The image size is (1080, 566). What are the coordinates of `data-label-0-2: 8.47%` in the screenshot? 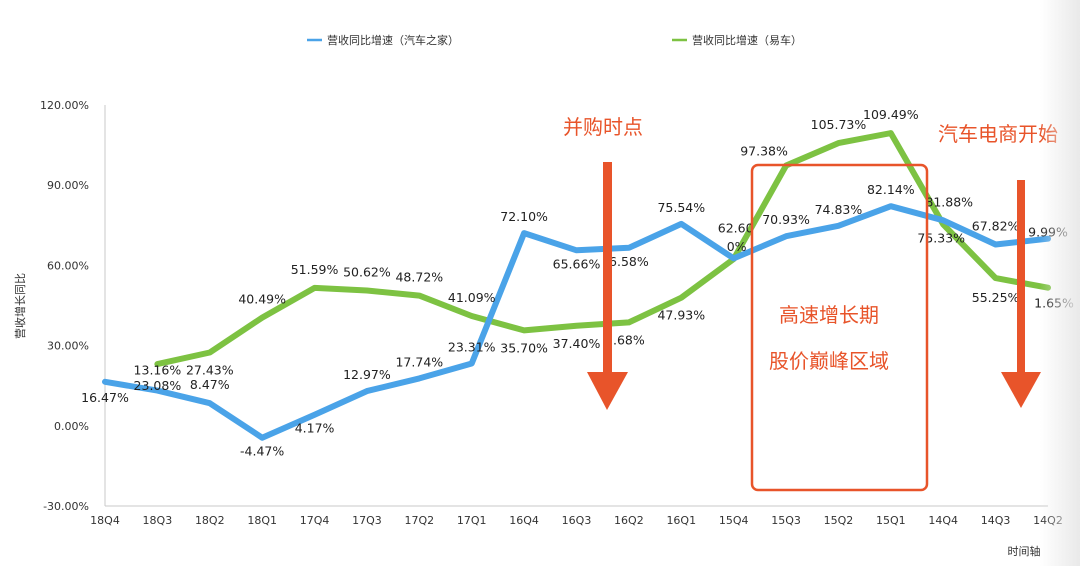 It's located at (210, 384).